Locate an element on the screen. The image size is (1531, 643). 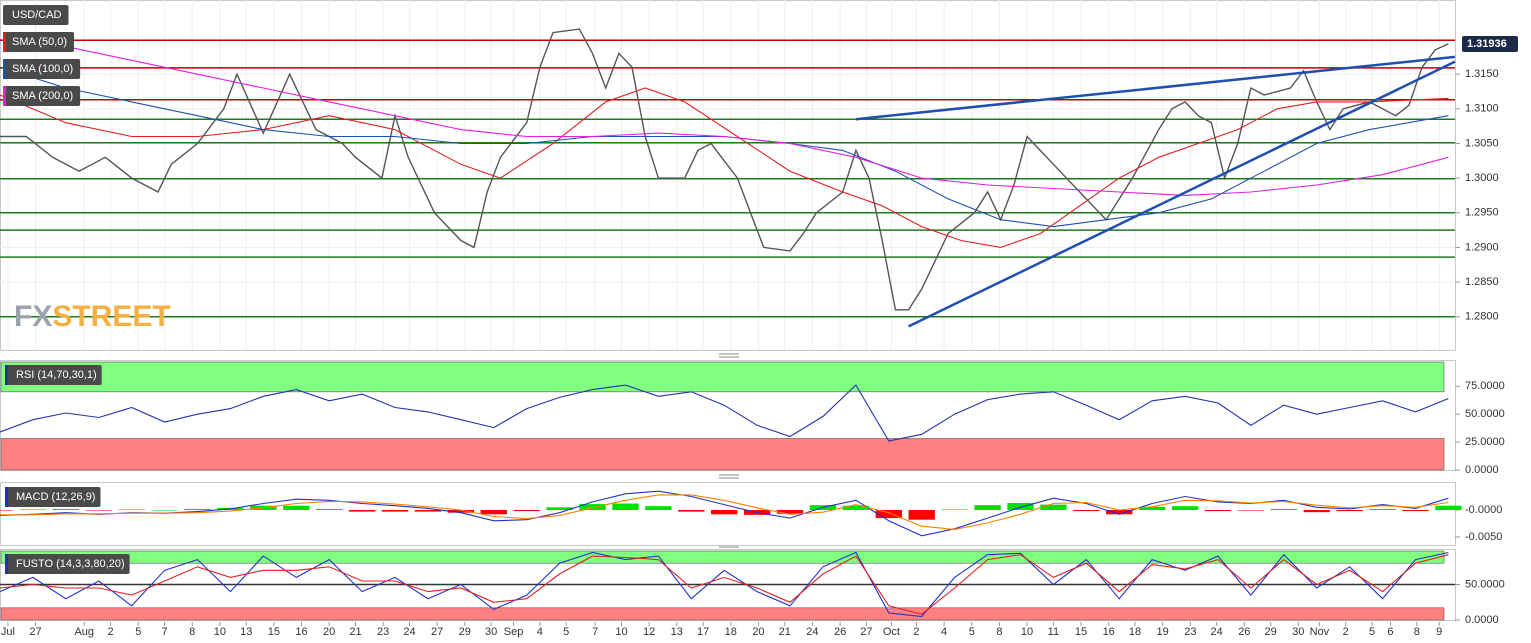
x-tick-label: 19 is located at coordinates (1163, 632).